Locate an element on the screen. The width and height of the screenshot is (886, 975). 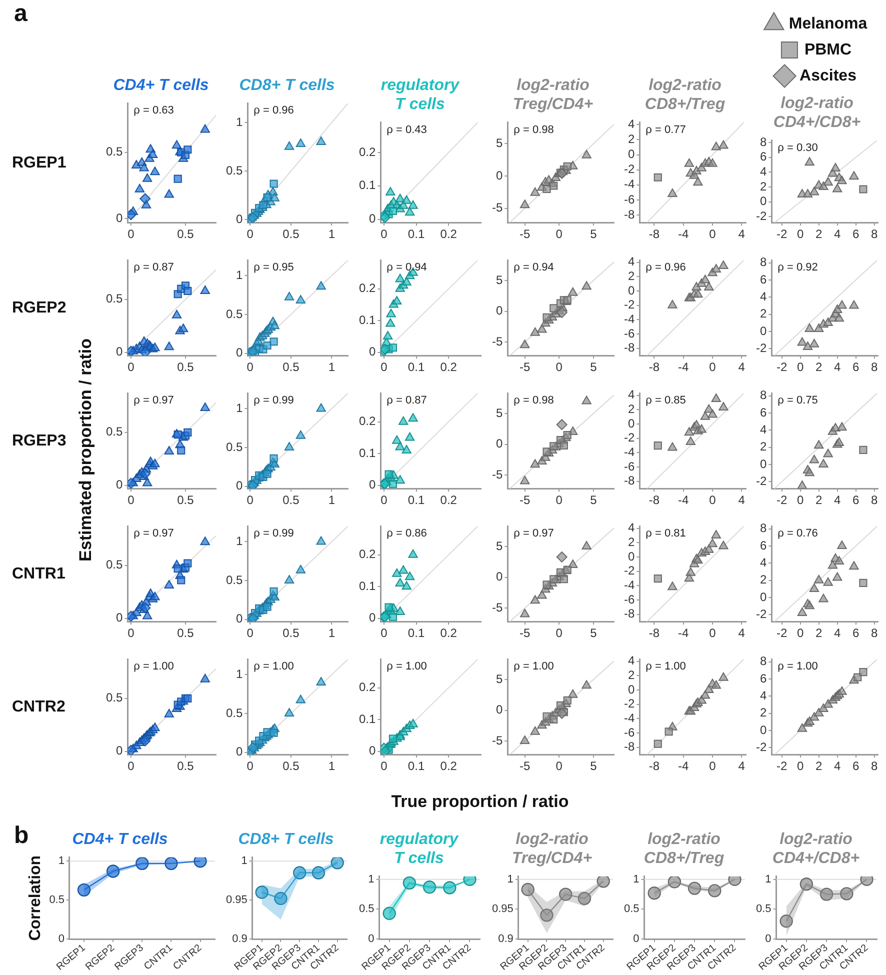
annotation: ρ = 0.97 is located at coordinates (534, 534).